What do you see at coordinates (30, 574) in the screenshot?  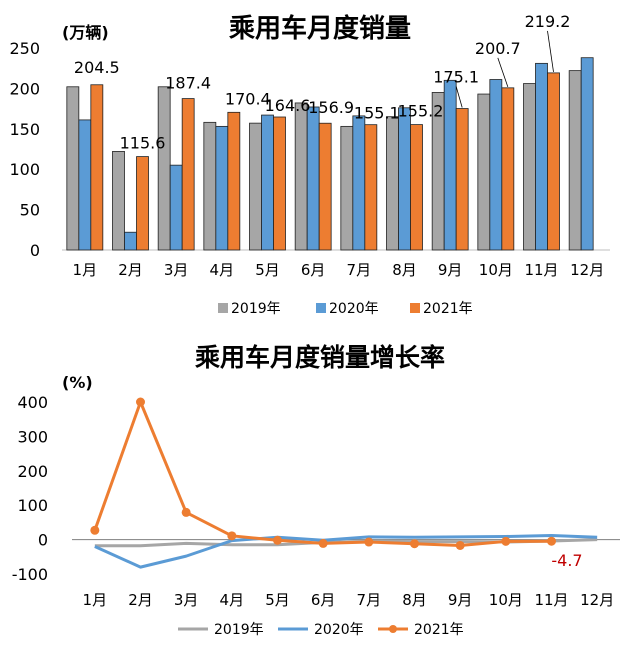 I see `y-tick-label: -100` at bounding box center [30, 574].